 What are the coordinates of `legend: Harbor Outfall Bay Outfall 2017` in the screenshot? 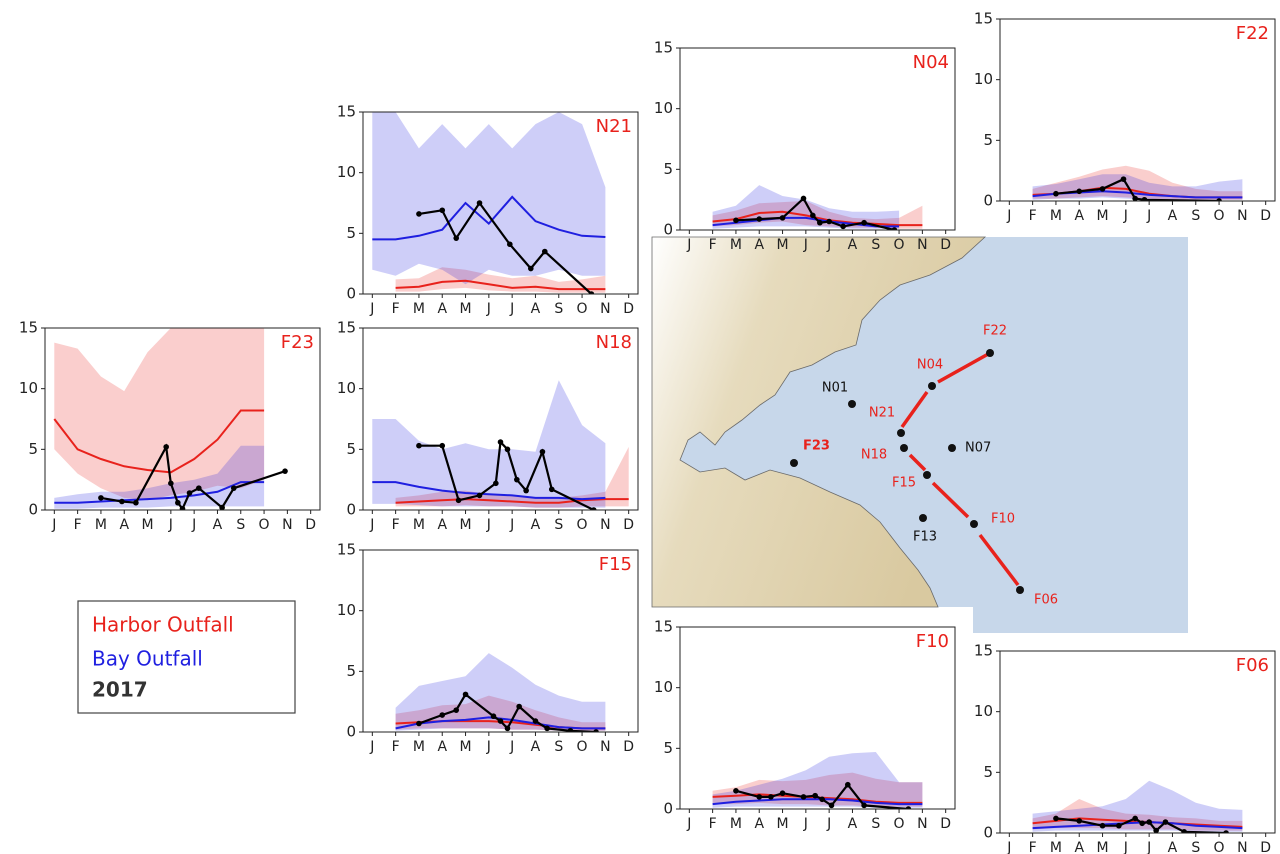 It's located at (186, 657).